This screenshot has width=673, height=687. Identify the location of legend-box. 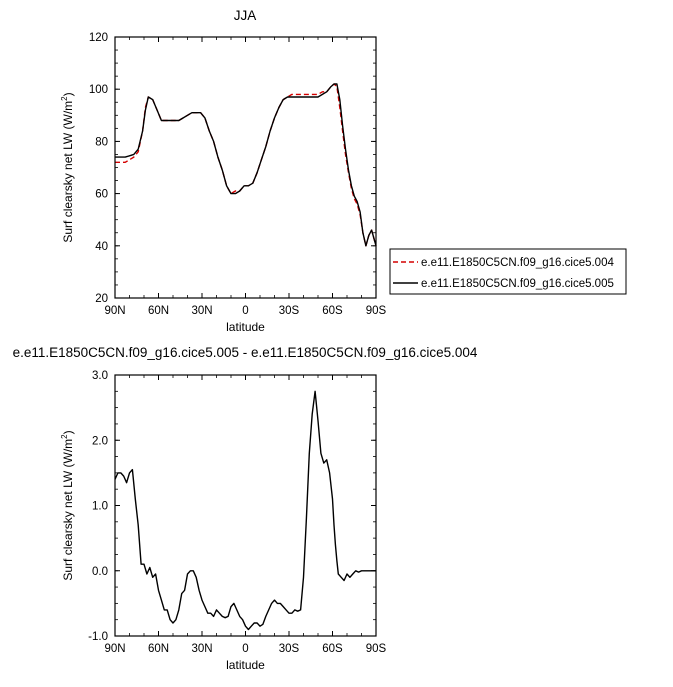
(508, 271).